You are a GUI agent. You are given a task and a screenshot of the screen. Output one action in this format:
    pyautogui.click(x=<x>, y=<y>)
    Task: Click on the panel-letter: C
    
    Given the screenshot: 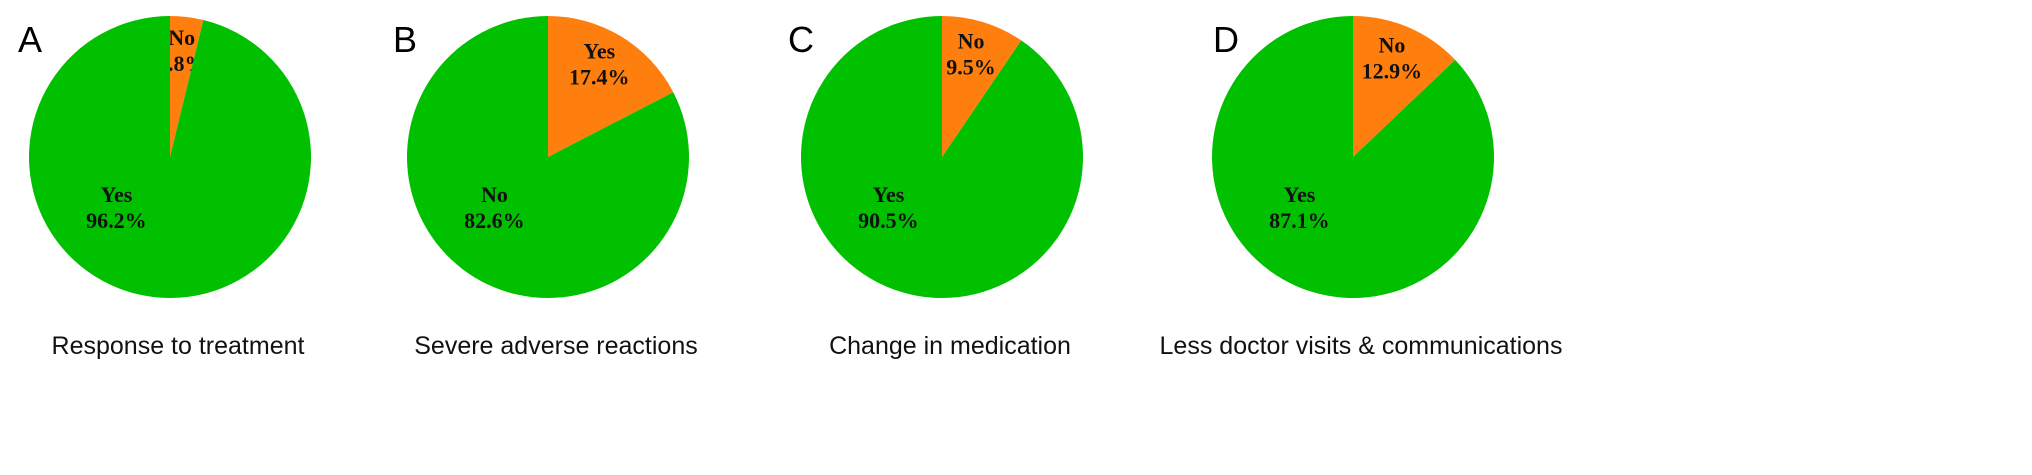 What is the action you would take?
    pyautogui.click(x=801, y=39)
    